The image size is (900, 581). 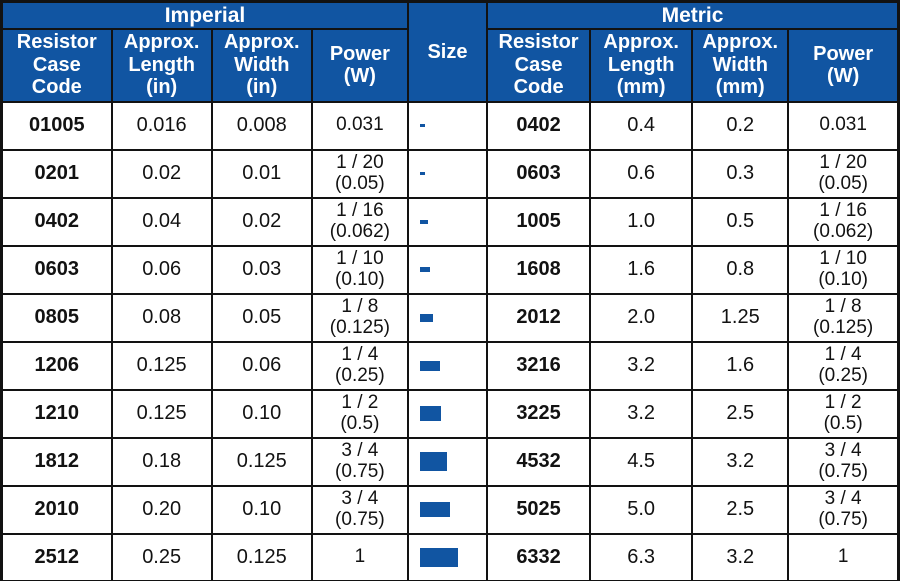 What do you see at coordinates (56, 365) in the screenshot?
I see `imperial-case-code: 1206` at bounding box center [56, 365].